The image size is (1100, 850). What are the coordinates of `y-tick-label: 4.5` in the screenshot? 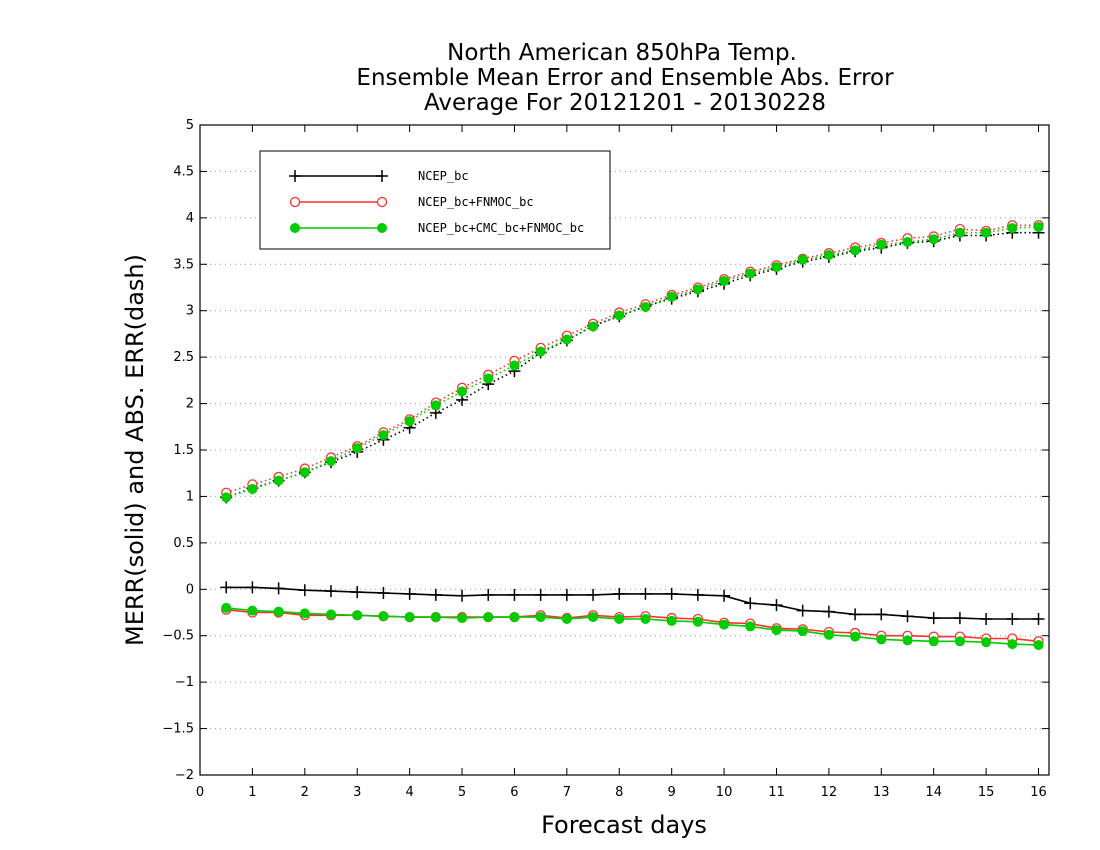 It's located at (183, 171).